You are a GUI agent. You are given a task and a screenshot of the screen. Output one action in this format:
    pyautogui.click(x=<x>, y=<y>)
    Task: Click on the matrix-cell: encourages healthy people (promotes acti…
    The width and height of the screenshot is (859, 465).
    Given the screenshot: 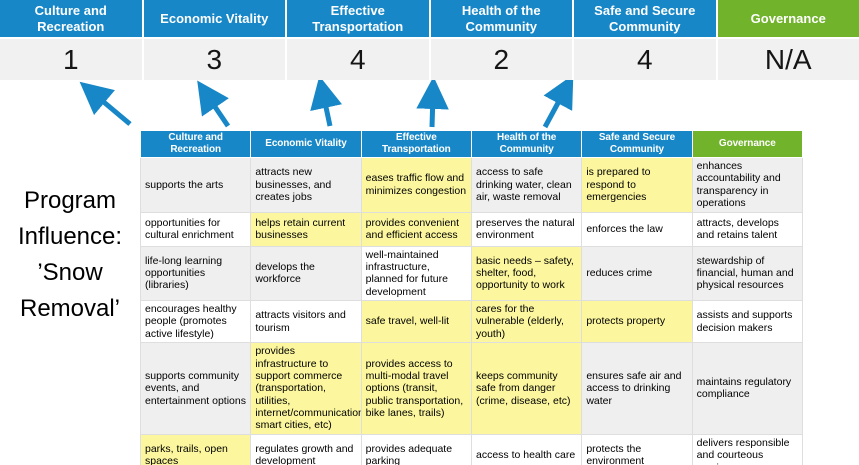 What is the action you would take?
    pyautogui.click(x=195, y=321)
    